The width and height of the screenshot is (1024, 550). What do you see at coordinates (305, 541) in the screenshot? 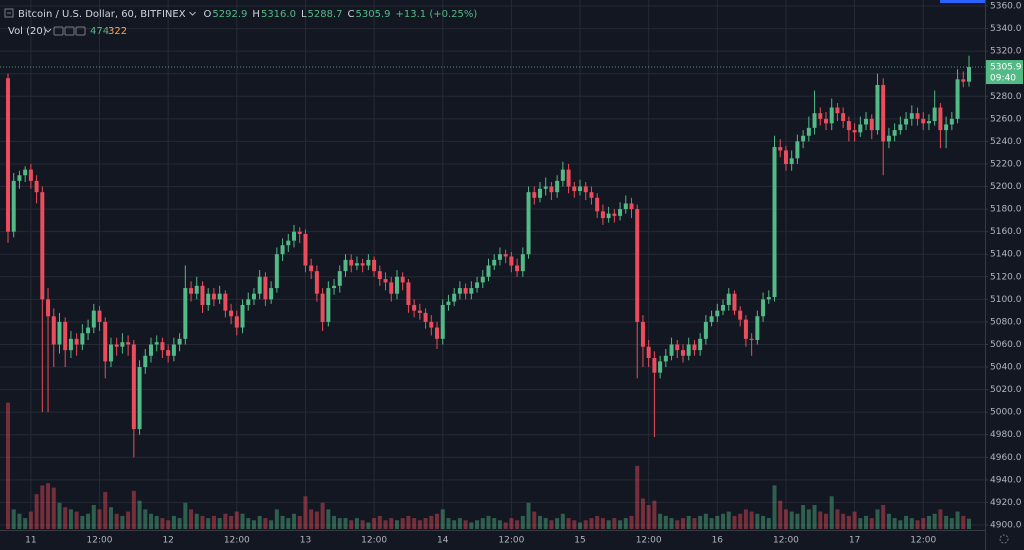
I see `x-tick-label: 13` at bounding box center [305, 541].